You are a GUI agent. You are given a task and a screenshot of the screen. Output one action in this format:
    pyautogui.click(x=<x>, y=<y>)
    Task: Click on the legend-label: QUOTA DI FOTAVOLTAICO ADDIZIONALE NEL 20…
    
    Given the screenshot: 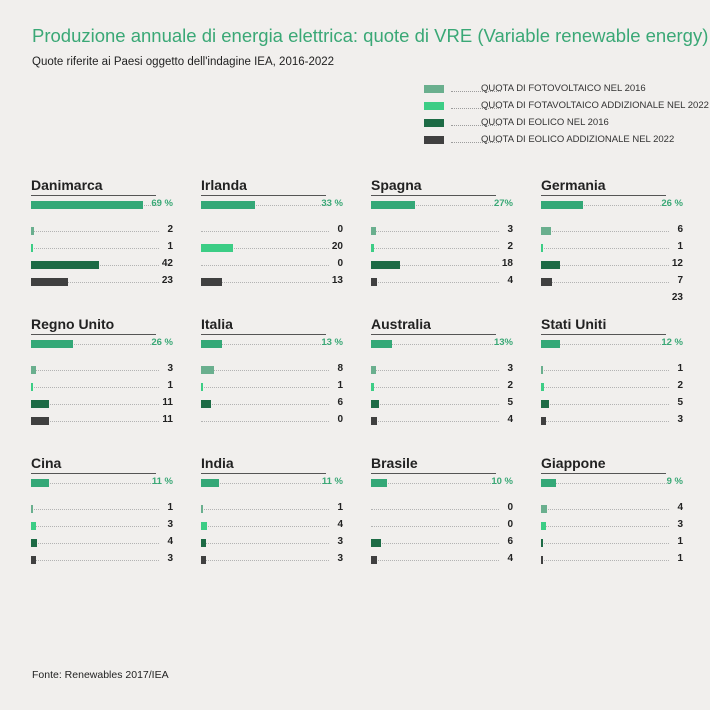 What is the action you would take?
    pyautogui.click(x=595, y=105)
    